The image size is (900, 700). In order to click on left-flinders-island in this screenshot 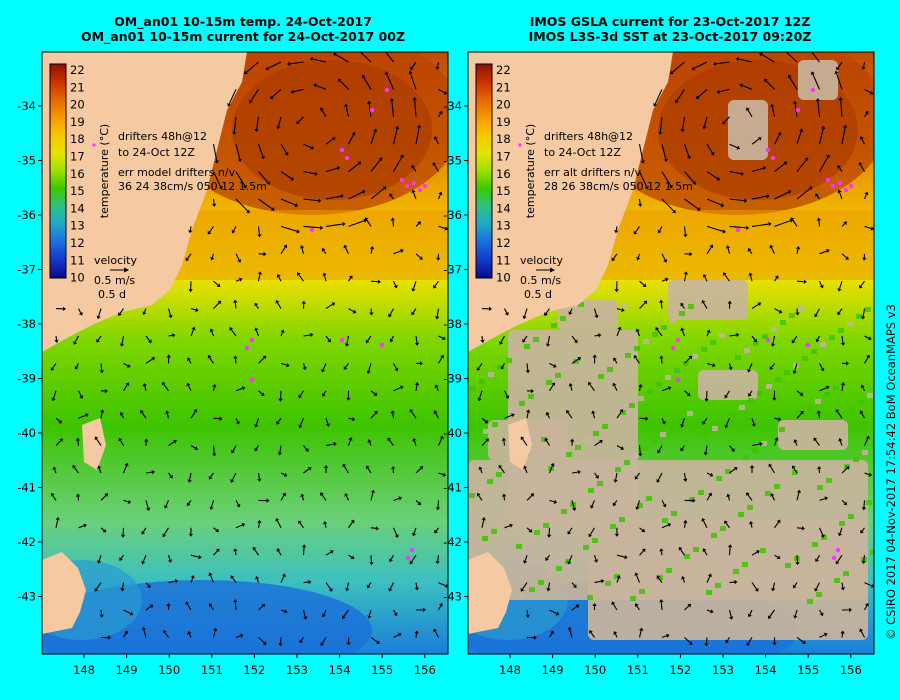, I will do `click(94, 444)`.